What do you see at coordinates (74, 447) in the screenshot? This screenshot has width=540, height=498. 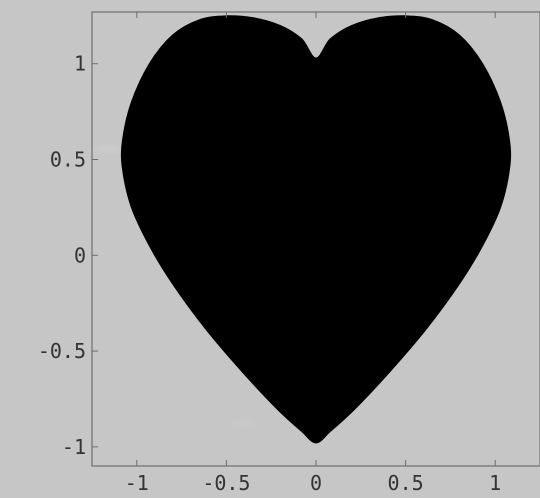 I see `y-tick-label: -1` at bounding box center [74, 447].